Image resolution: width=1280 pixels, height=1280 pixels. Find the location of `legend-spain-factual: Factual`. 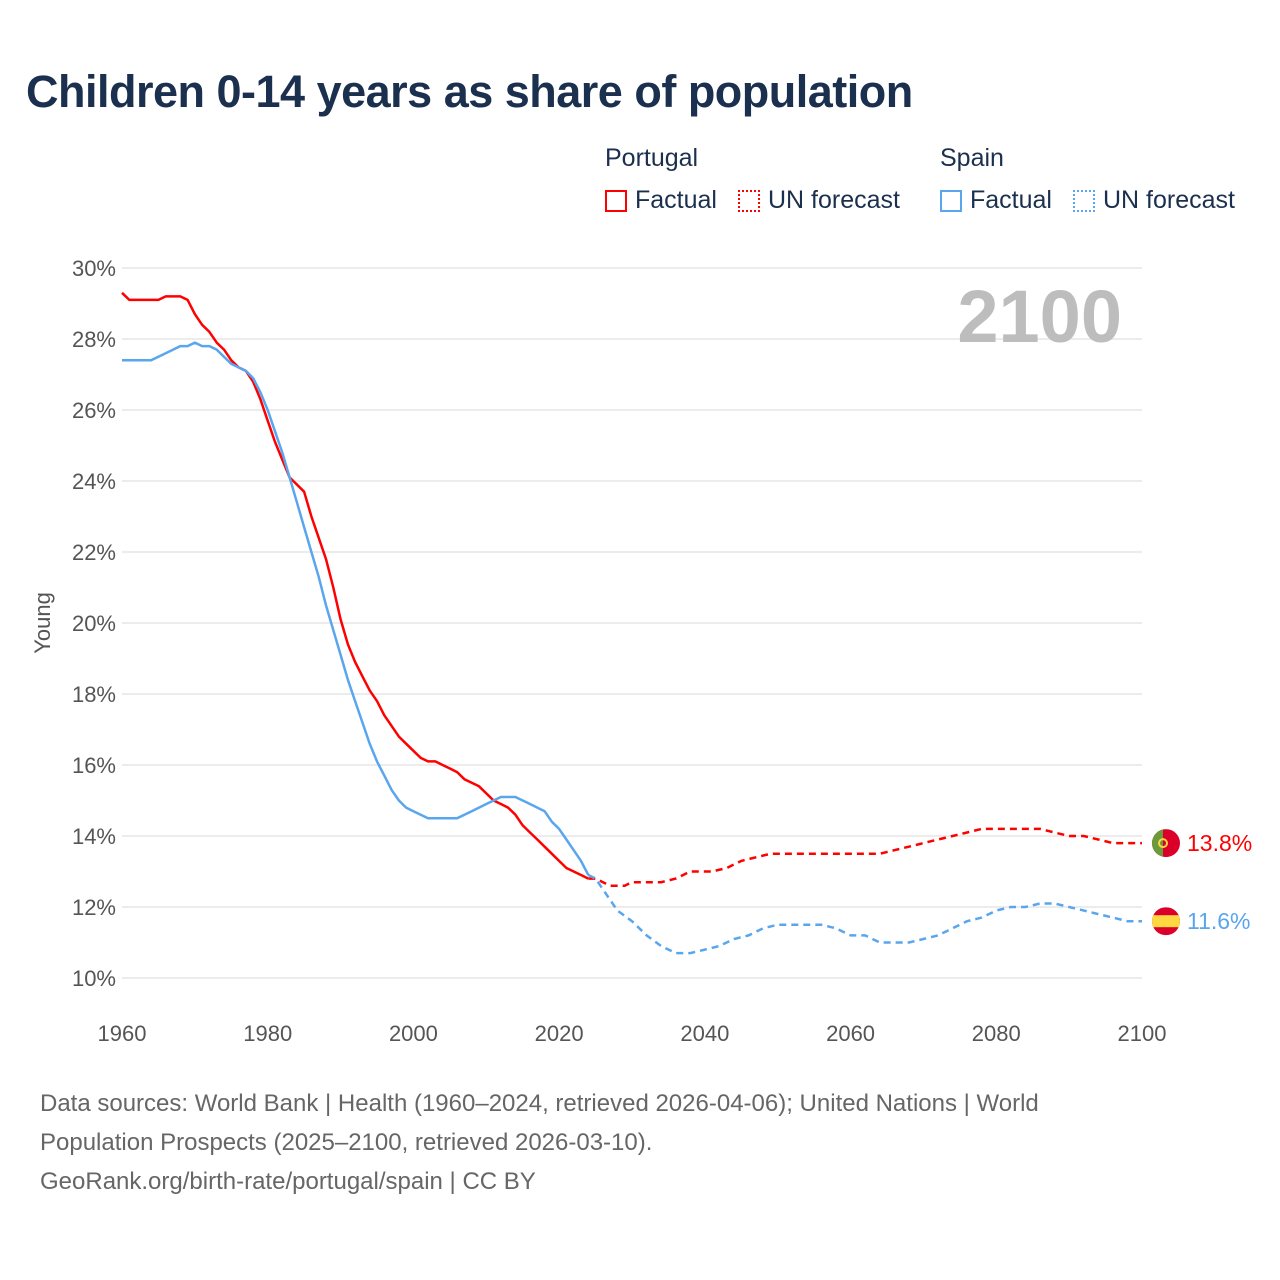

legend-spain-factual: Factual is located at coordinates (996, 200).